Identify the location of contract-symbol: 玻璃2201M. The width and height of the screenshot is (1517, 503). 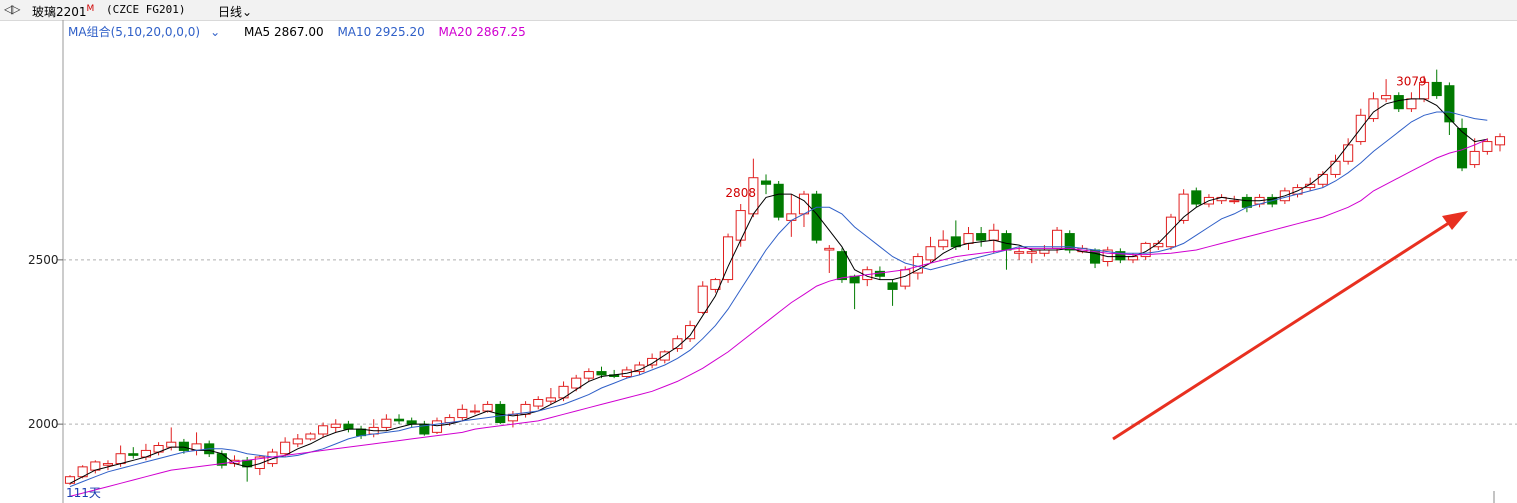
(63, 11).